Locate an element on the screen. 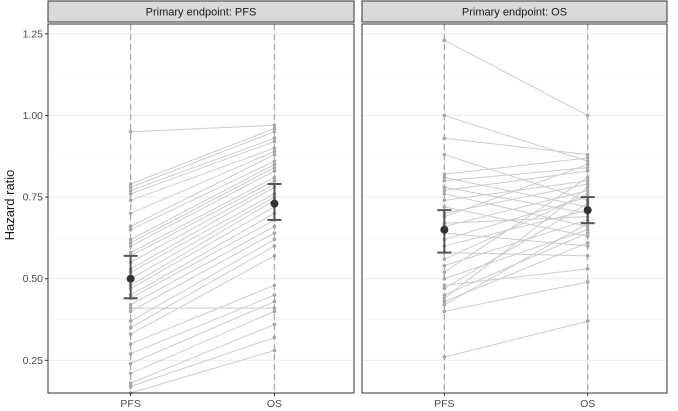 Image resolution: width=678 pixels, height=411 pixels. y-tick-label: 0.50 is located at coordinates (33, 279).